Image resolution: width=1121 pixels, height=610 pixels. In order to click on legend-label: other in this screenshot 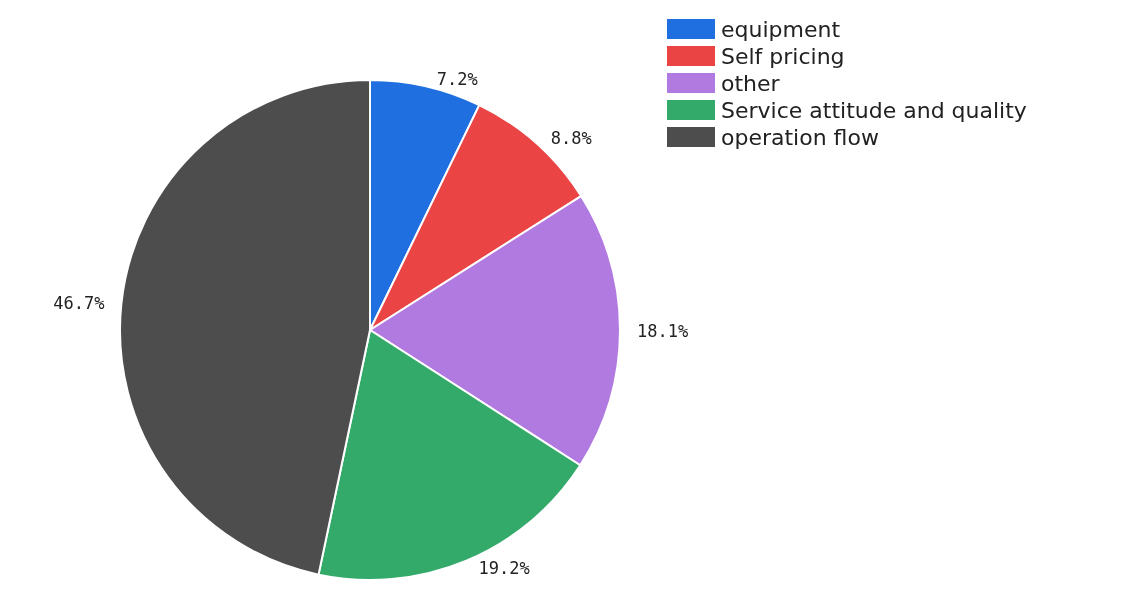, I will do `click(751, 83)`.